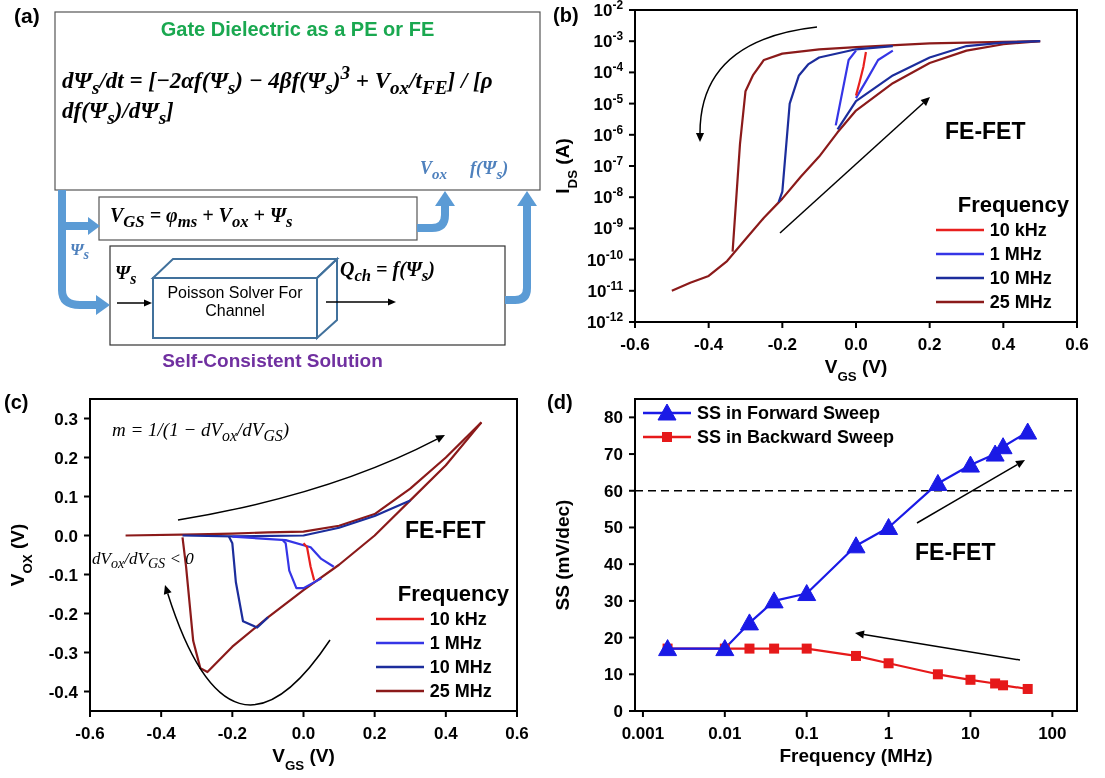 The height and width of the screenshot is (778, 1105). I want to click on y-tick-label: 30, so click(613, 601).